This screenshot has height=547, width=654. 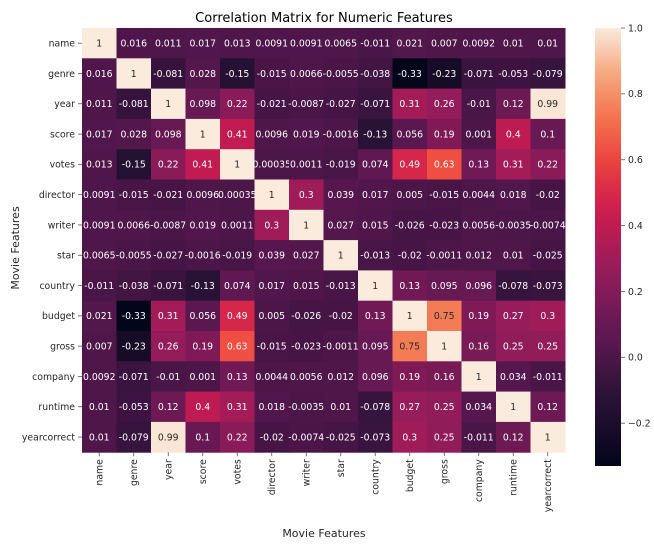 I want to click on heatmap-cell-year-star, so click(x=341, y=104).